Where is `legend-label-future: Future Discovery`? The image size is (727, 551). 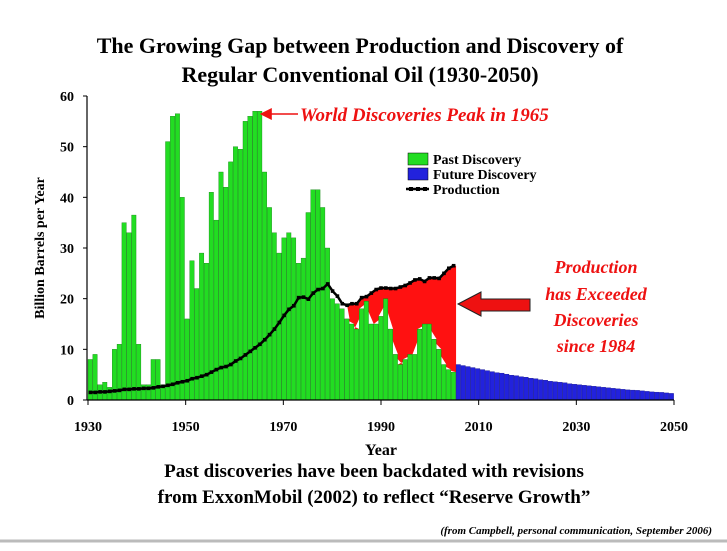 legend-label-future: Future Discovery is located at coordinates (485, 175).